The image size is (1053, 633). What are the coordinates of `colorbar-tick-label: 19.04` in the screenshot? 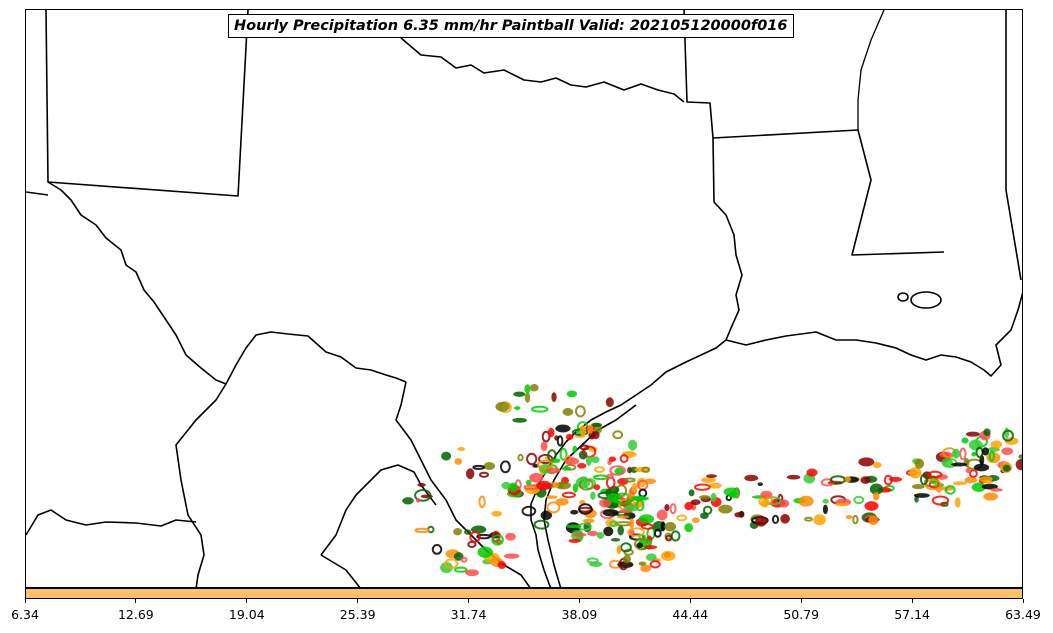 It's located at (246, 614).